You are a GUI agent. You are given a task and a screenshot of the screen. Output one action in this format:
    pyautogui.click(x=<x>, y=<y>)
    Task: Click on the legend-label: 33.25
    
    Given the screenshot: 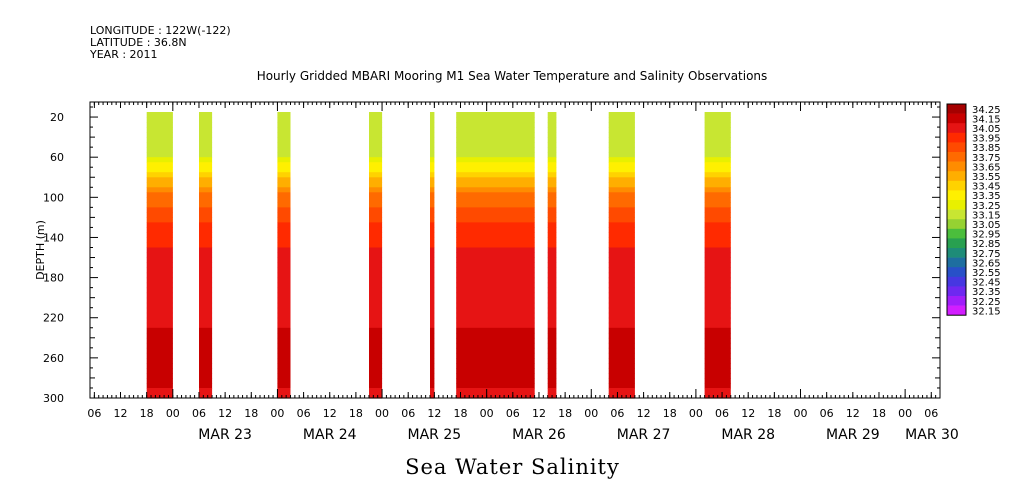 What is the action you would take?
    pyautogui.click(x=986, y=206)
    